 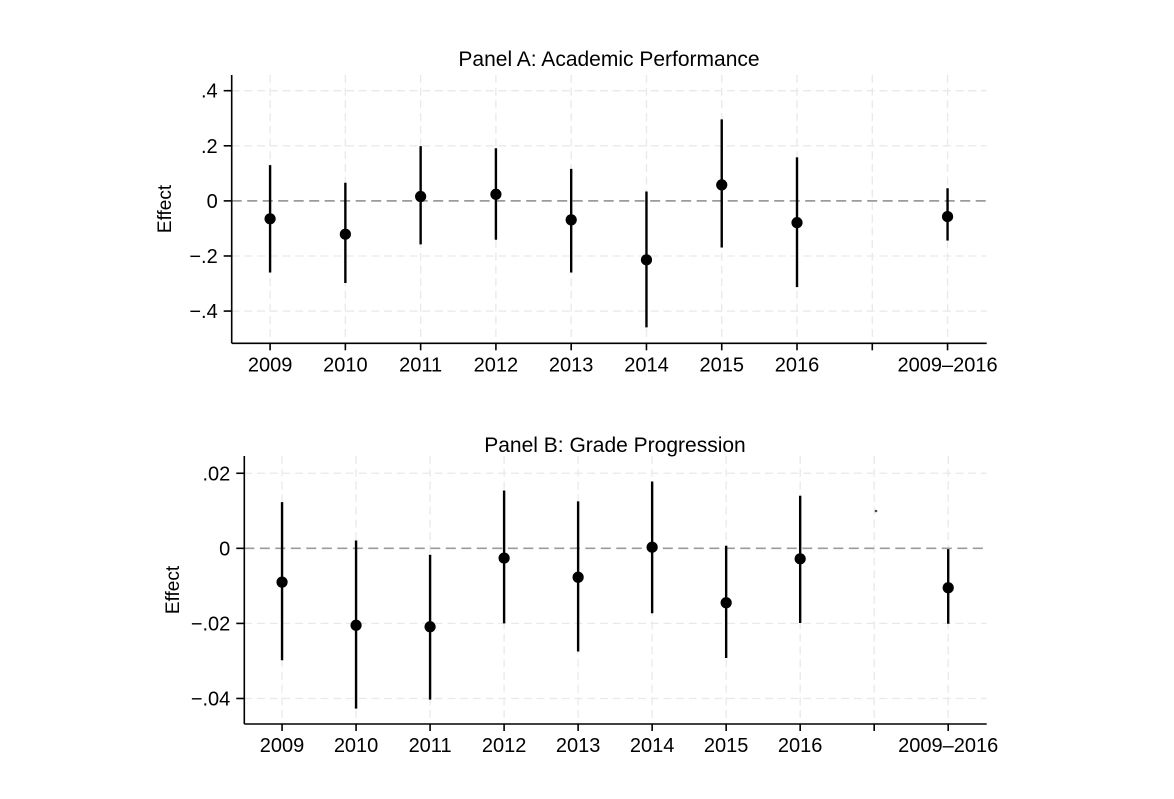 What do you see at coordinates (210, 699) in the screenshot?
I see `y-tick-label: −.04` at bounding box center [210, 699].